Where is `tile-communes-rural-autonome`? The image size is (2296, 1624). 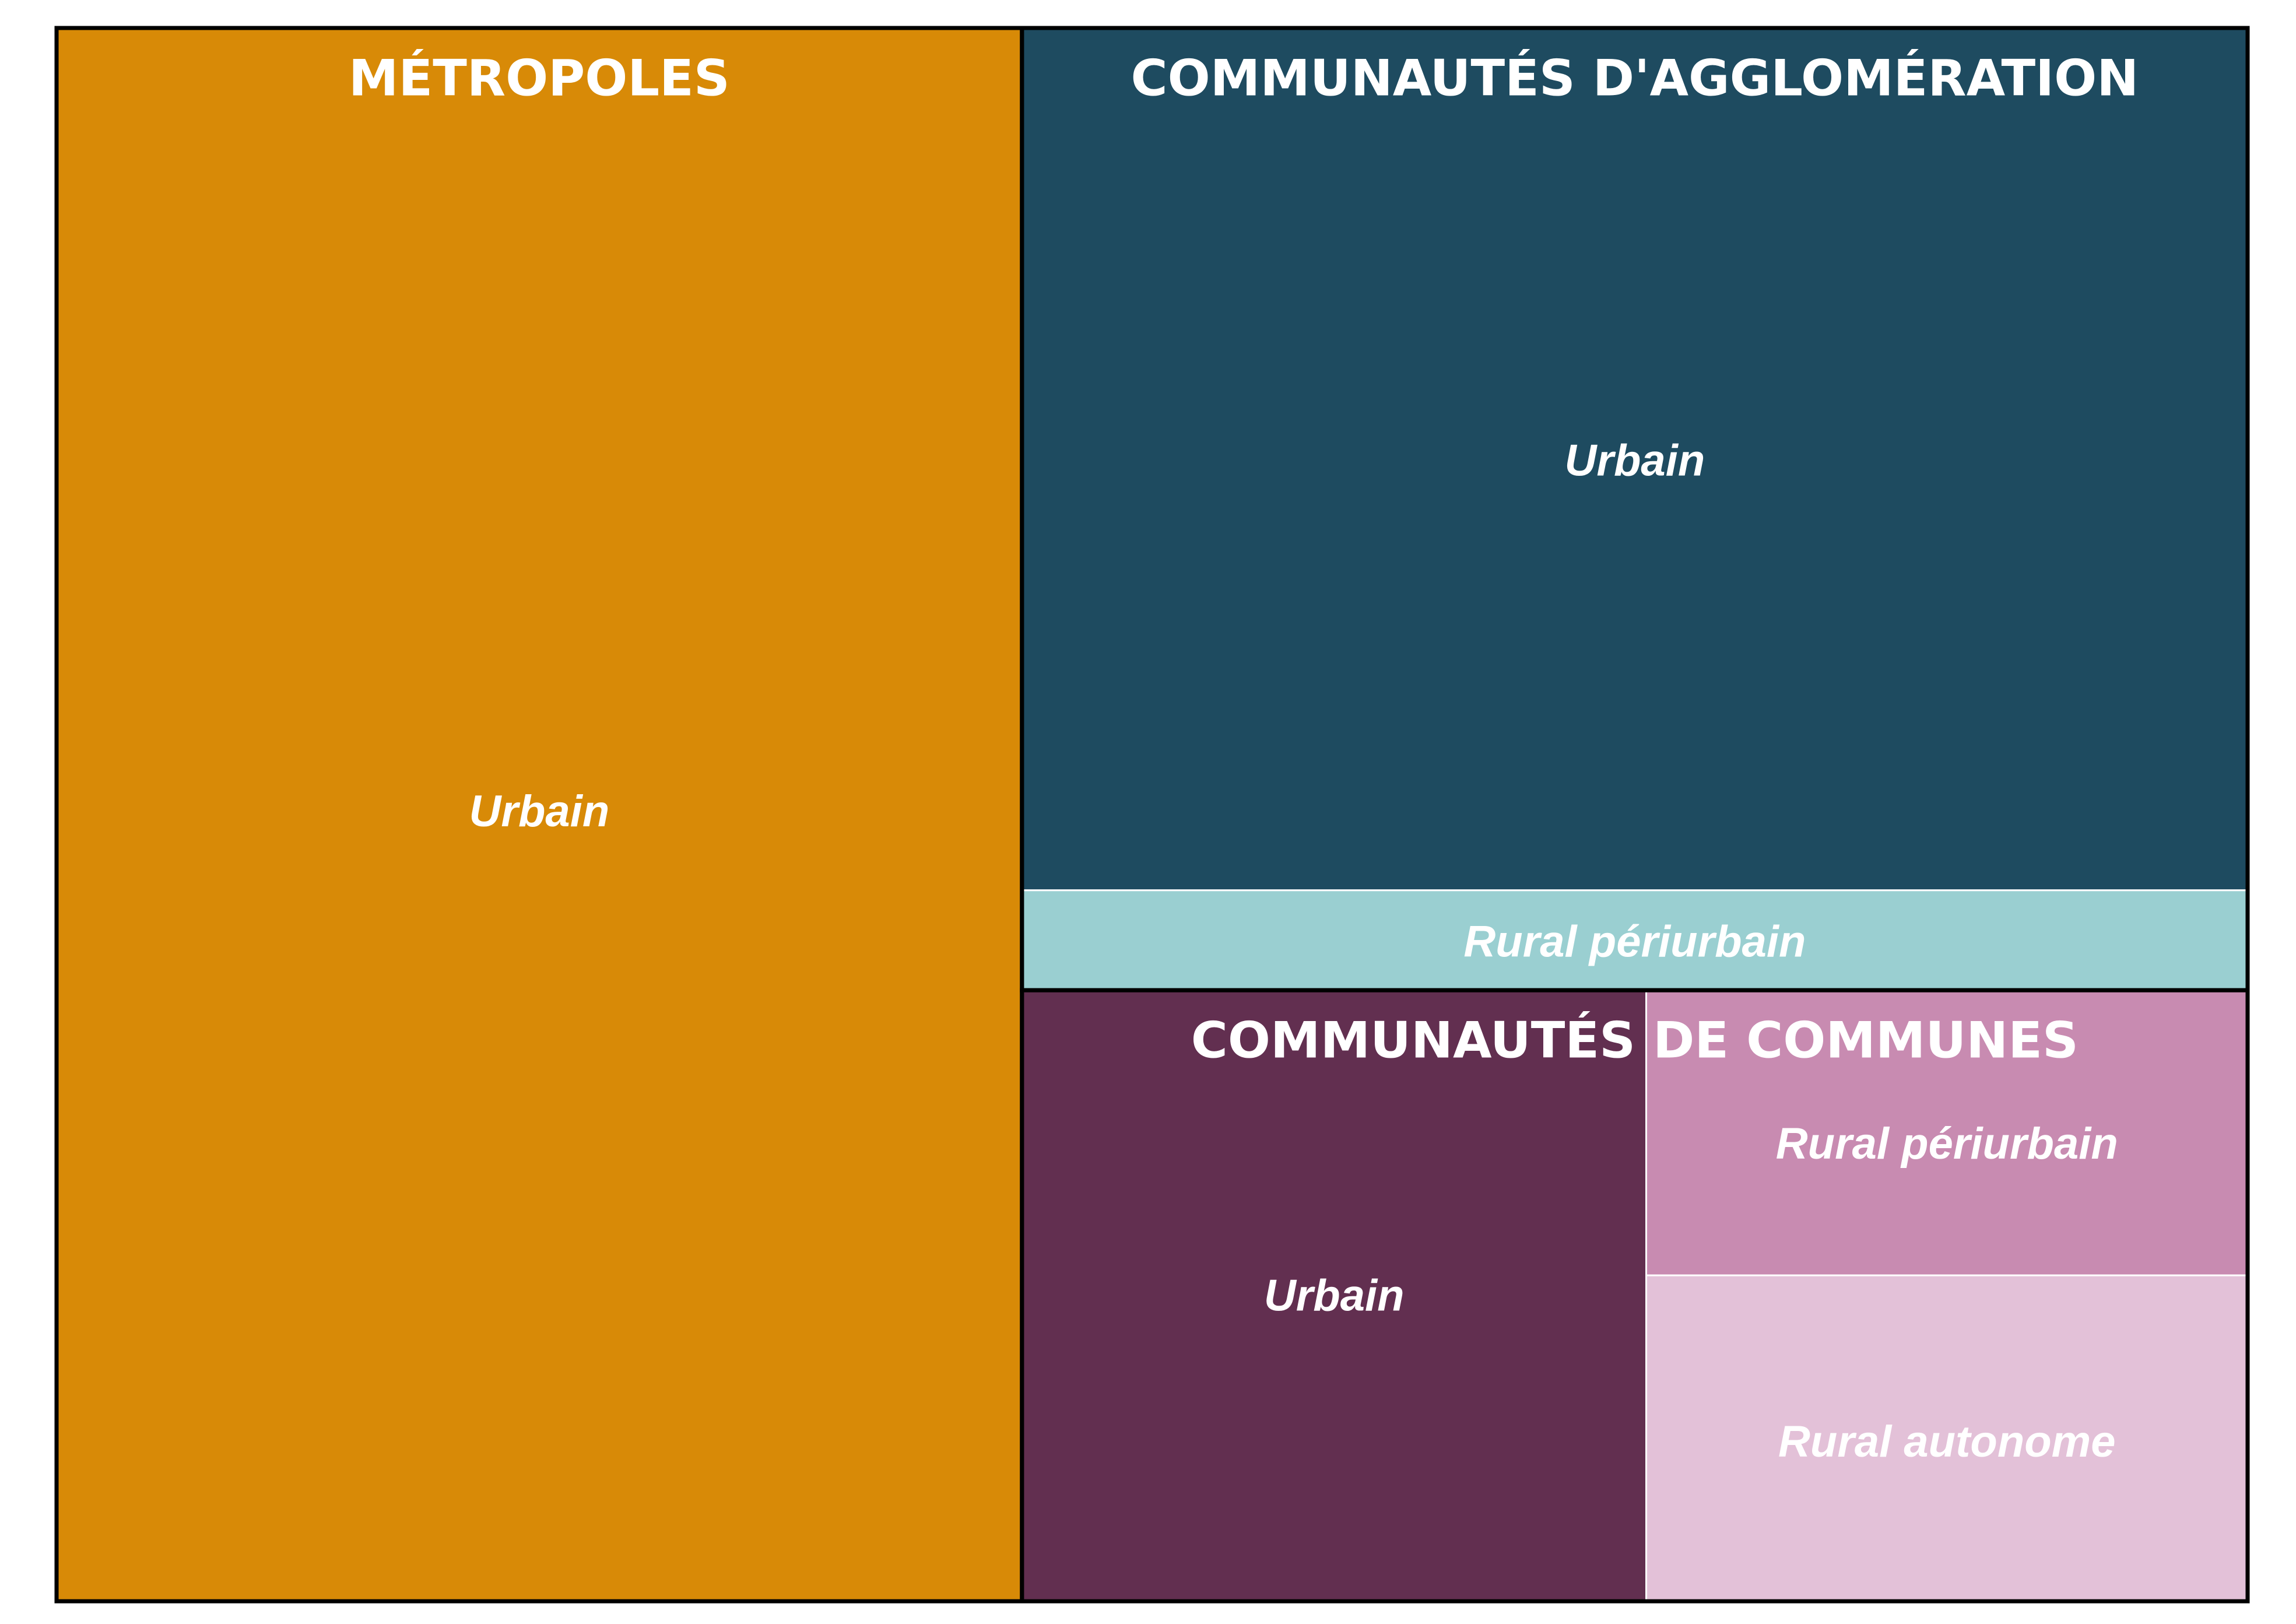
tile-communes-rural-autonome is located at coordinates (1947, 1438).